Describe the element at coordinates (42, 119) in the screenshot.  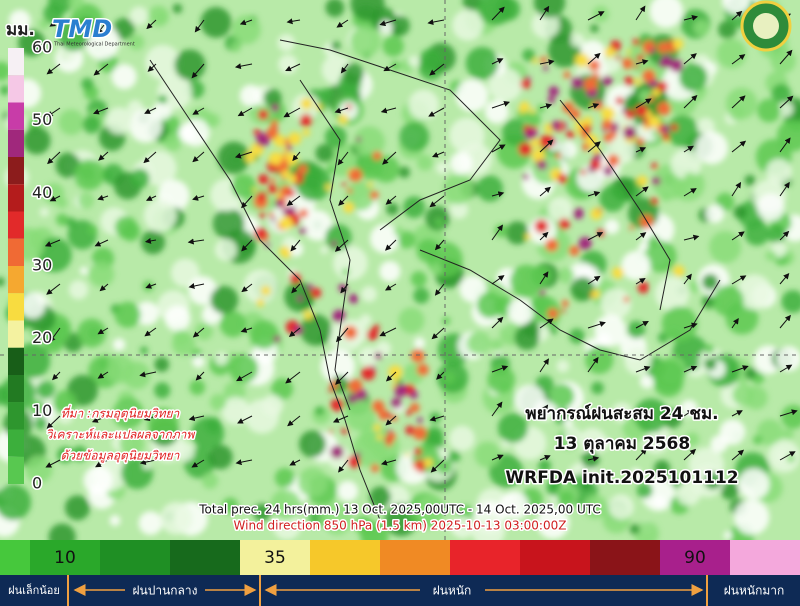
I see `scale-tick-label: 50` at that location.